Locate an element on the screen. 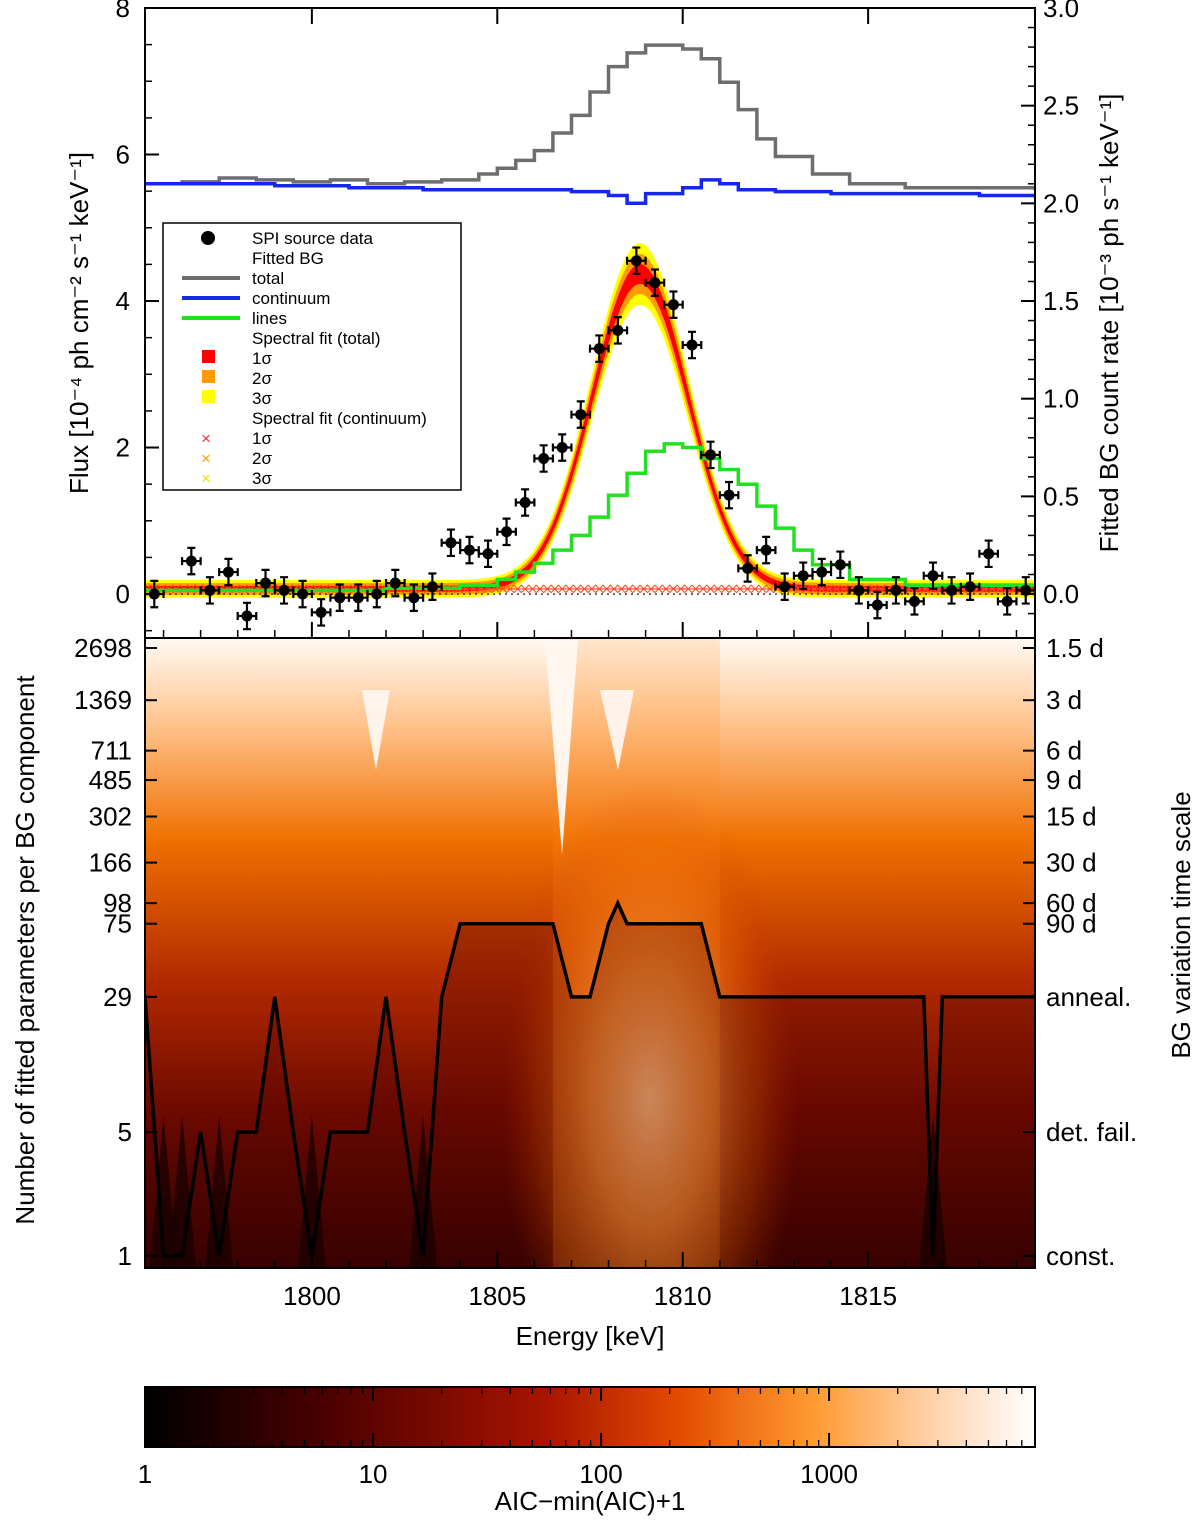 Image resolution: width=1200 pixels, height=1527 pixels. colorbar-tick-label: 100 is located at coordinates (600, 1474).